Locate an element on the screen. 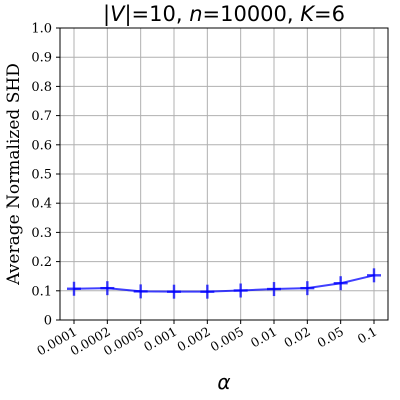 The image size is (400, 400). series-layer is located at coordinates (224, 283).